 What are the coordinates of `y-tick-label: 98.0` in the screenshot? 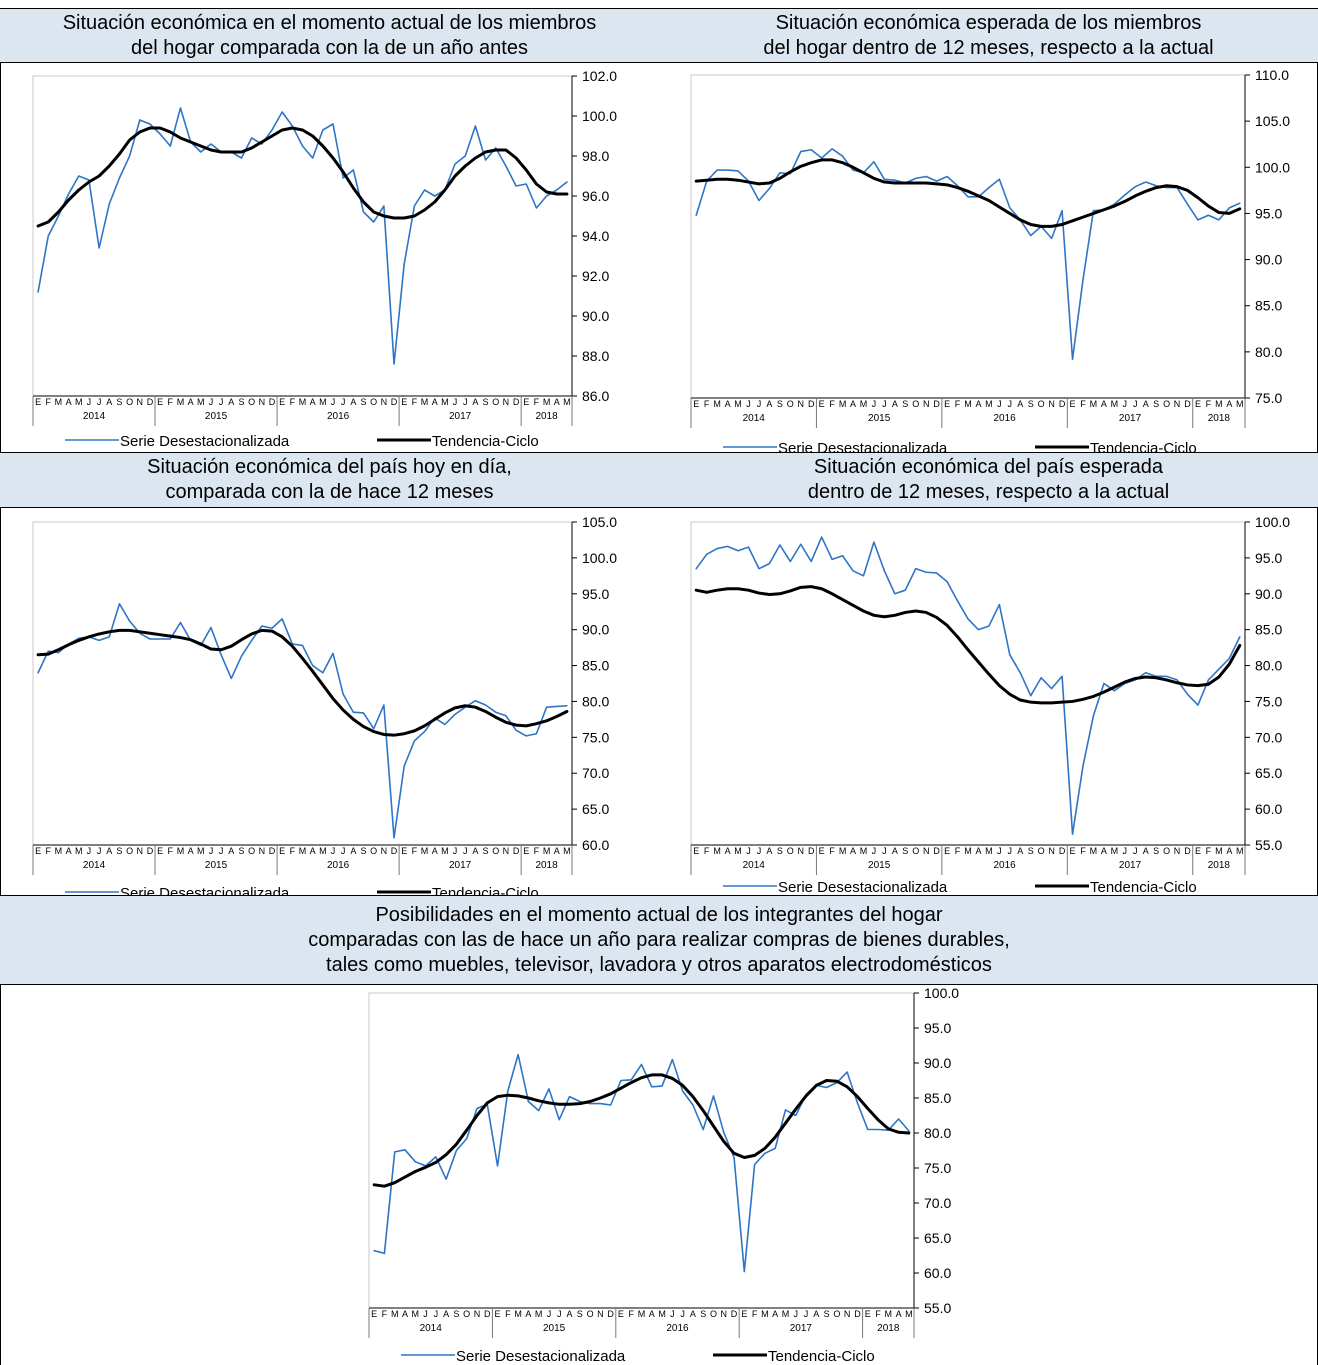 It's located at (595, 156).